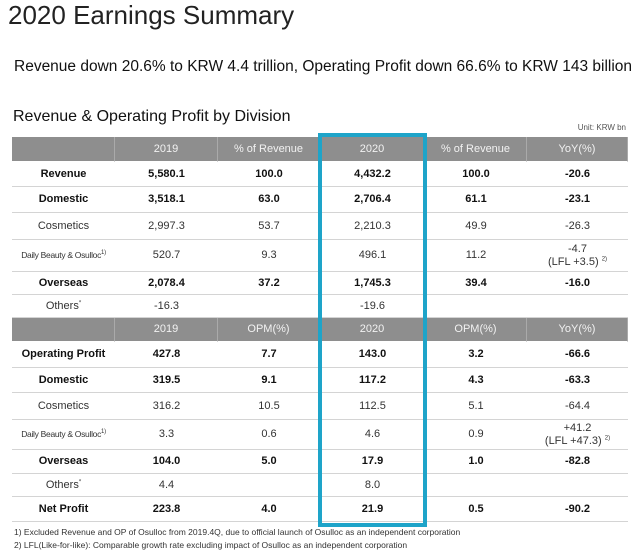 This screenshot has height=552, width=640. I want to click on value-text: 63.0, so click(269, 199).